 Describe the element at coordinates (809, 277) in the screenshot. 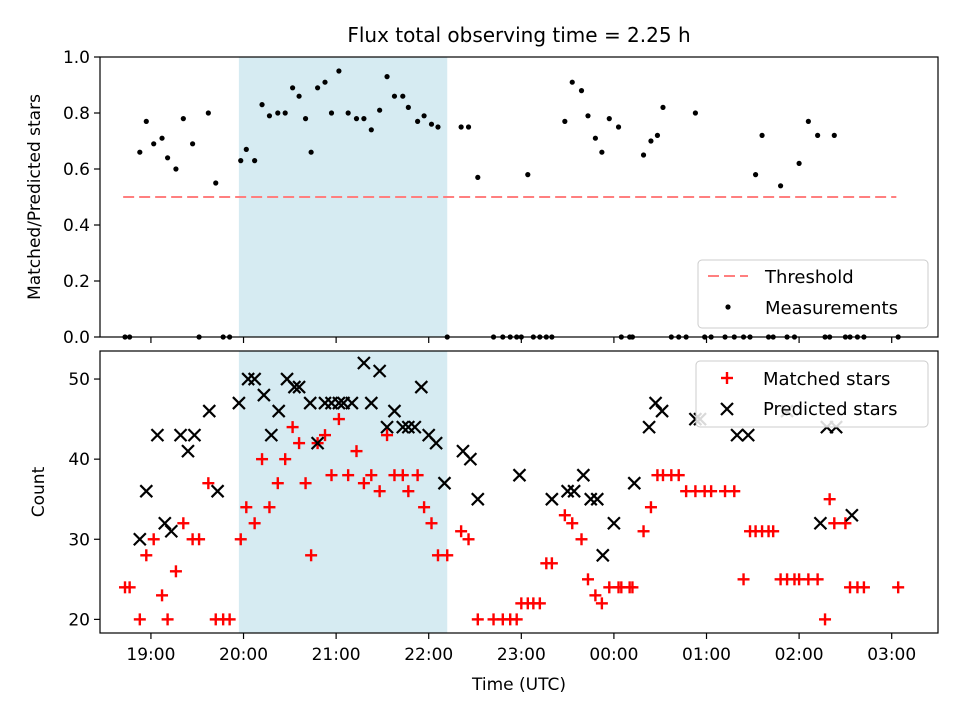

I see `legend-threshold-label: Threshold` at that location.